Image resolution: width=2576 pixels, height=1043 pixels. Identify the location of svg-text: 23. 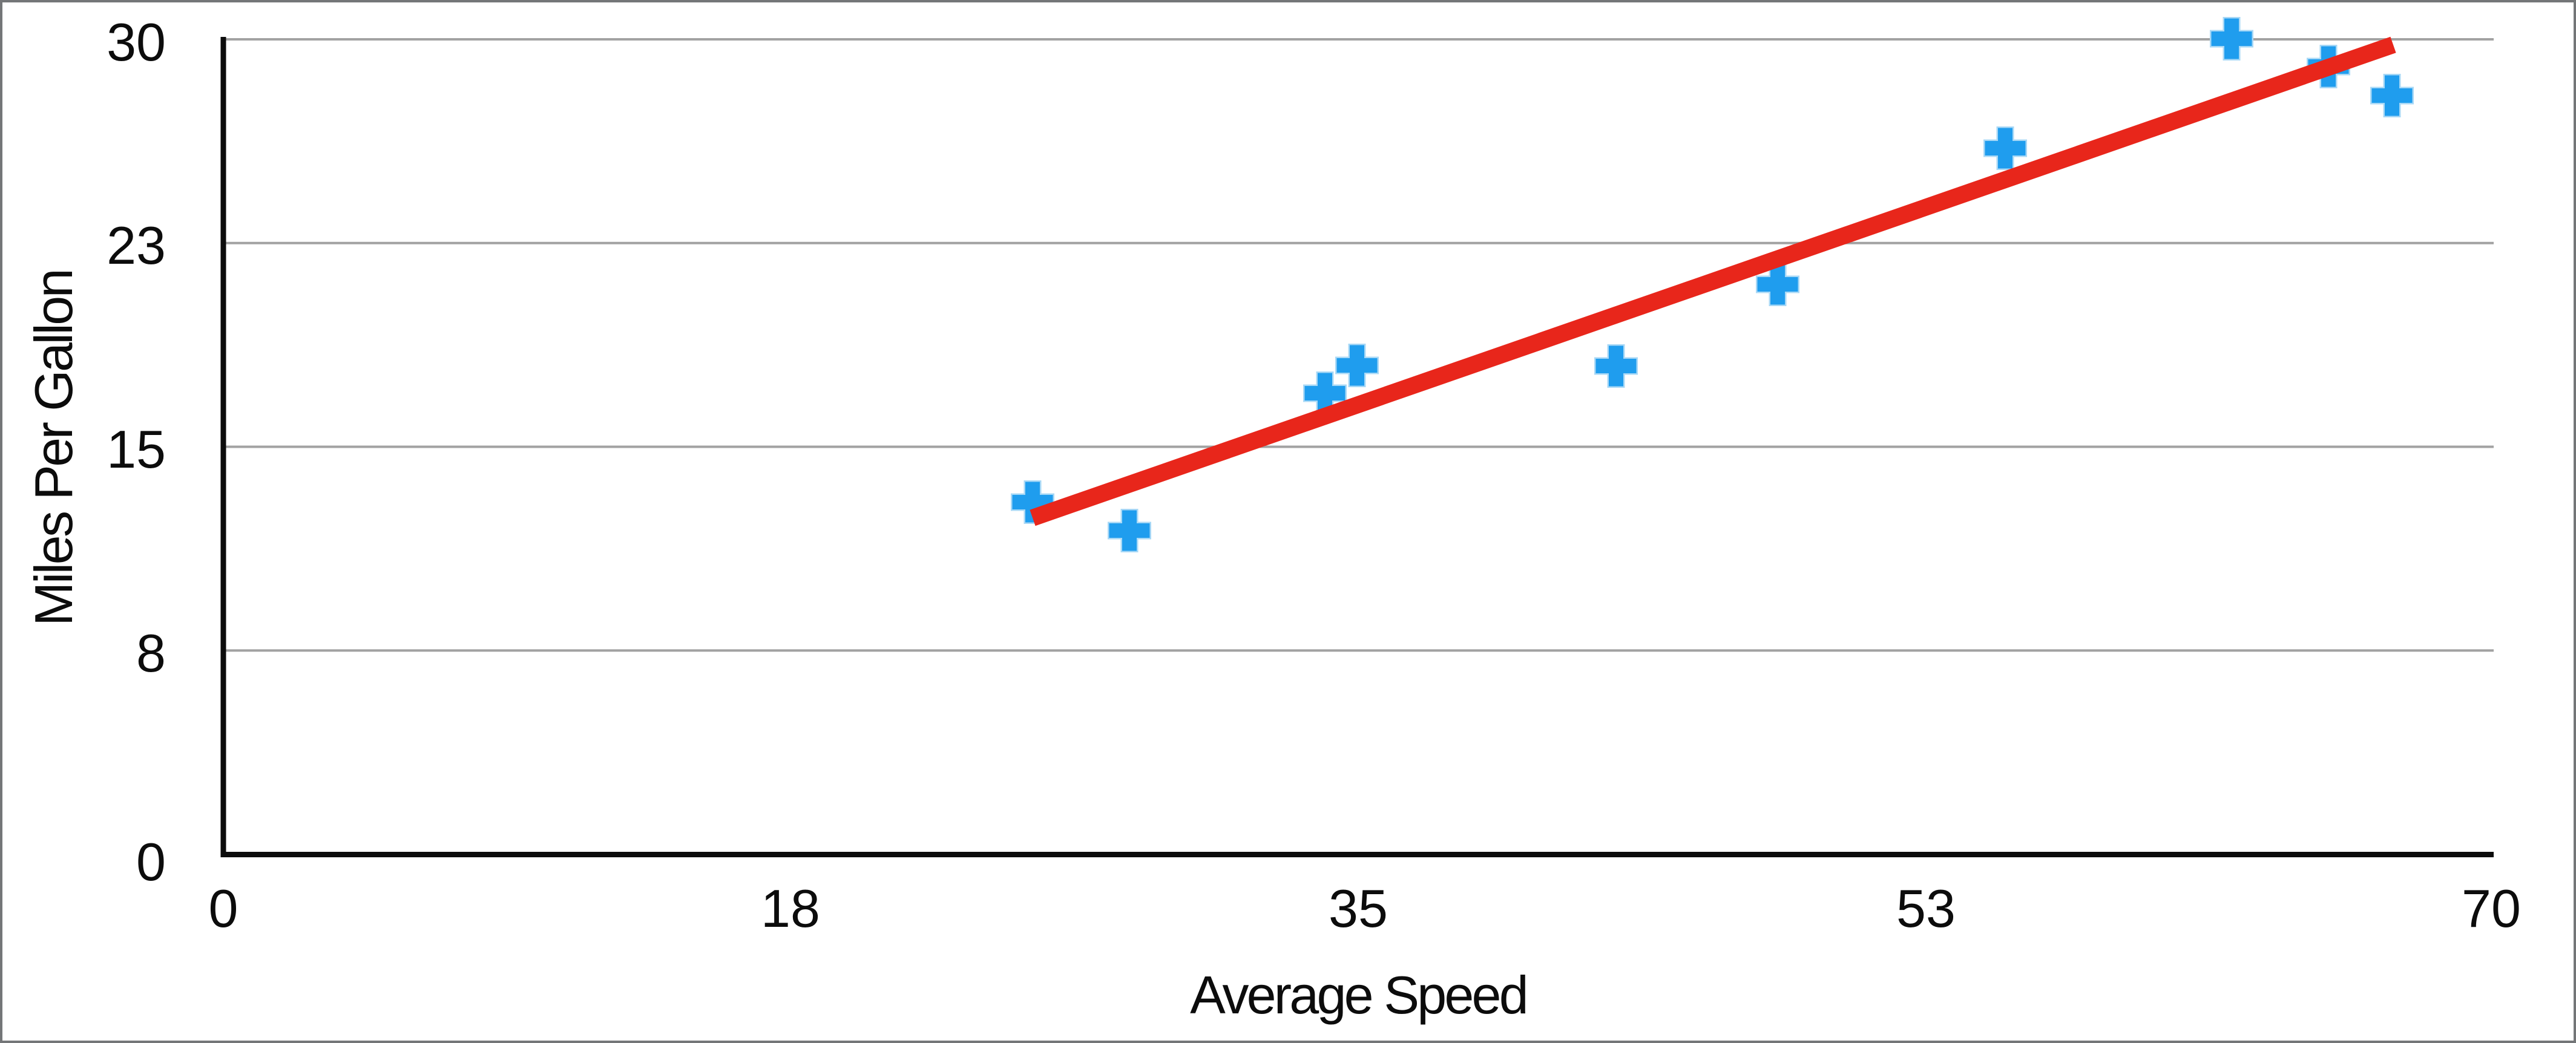
(136, 245).